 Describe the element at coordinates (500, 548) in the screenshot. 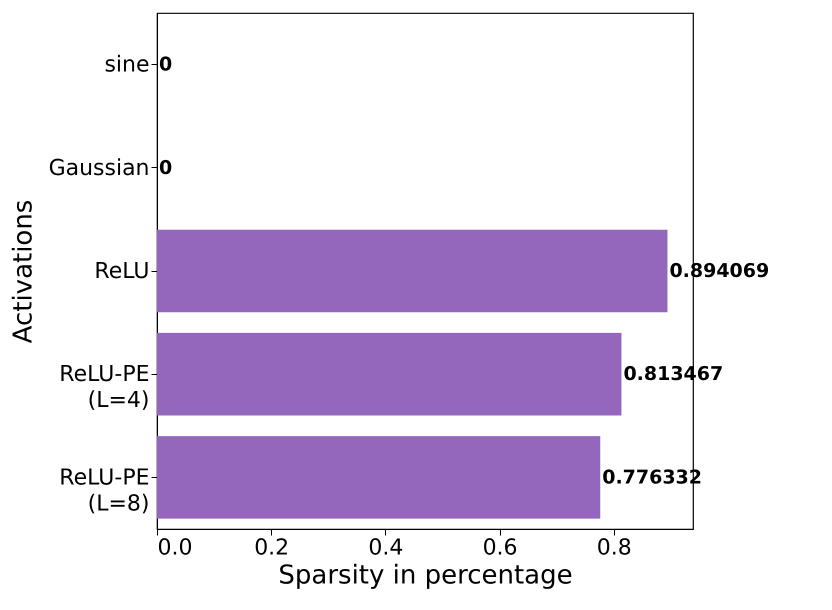

I see `x-tick-label: 0.6` at that location.